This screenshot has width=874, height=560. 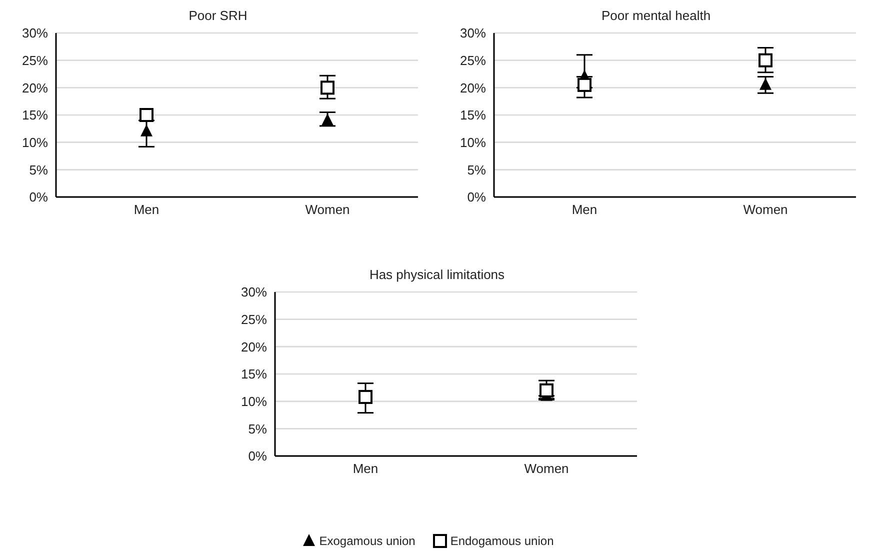 What do you see at coordinates (218, 15) in the screenshot?
I see `chart-title: Poor SRH` at bounding box center [218, 15].